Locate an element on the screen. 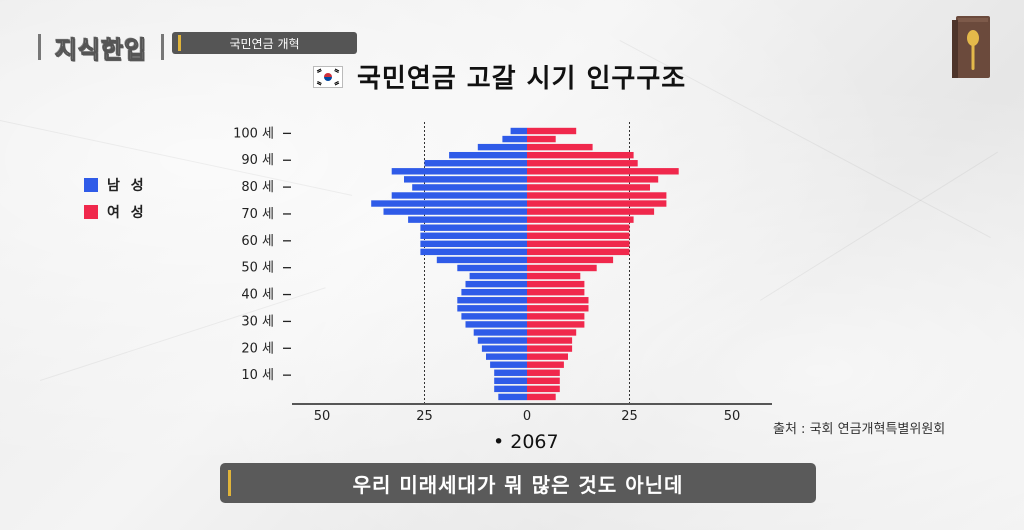 The height and width of the screenshot is (530, 1024). category-chip: 국민연금 개혁 is located at coordinates (264, 43).